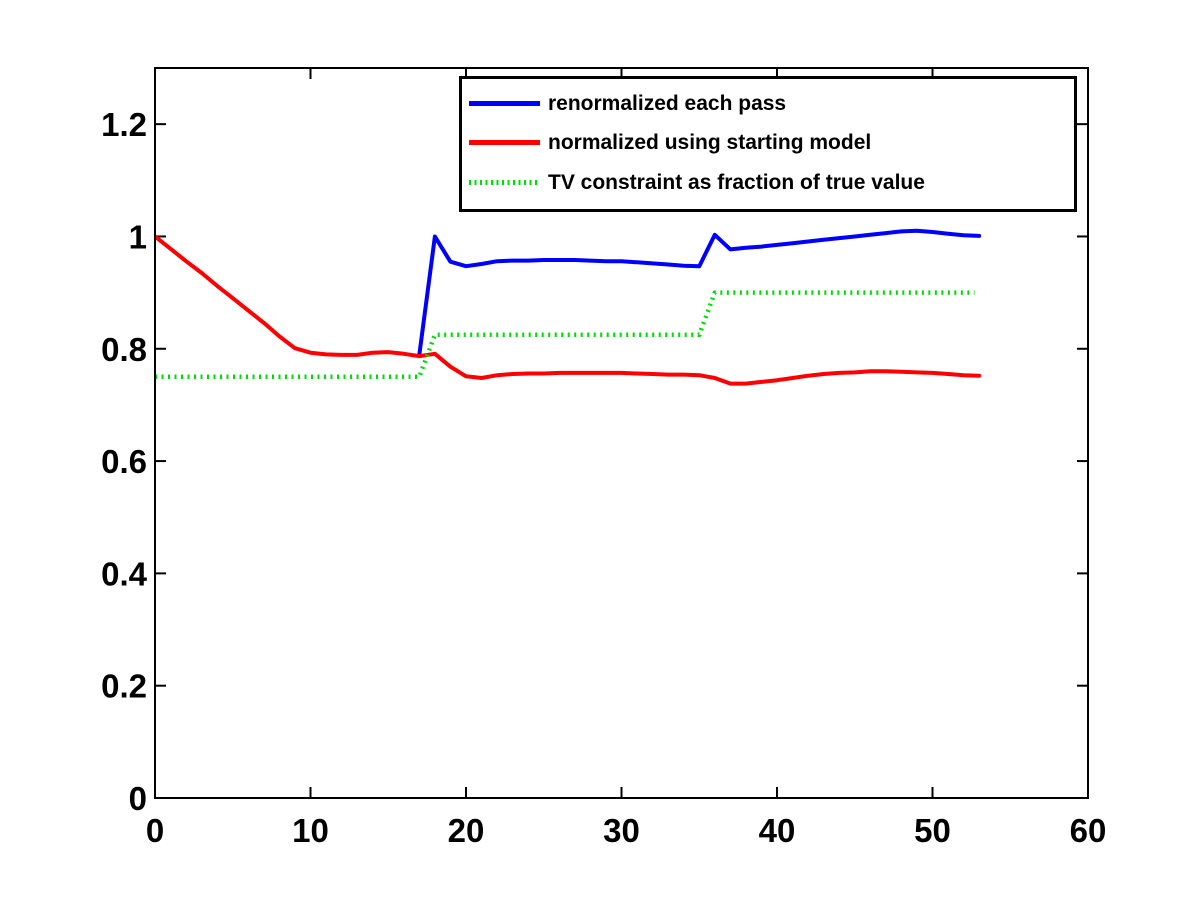  I want to click on legend-line-sample-red, so click(504, 143).